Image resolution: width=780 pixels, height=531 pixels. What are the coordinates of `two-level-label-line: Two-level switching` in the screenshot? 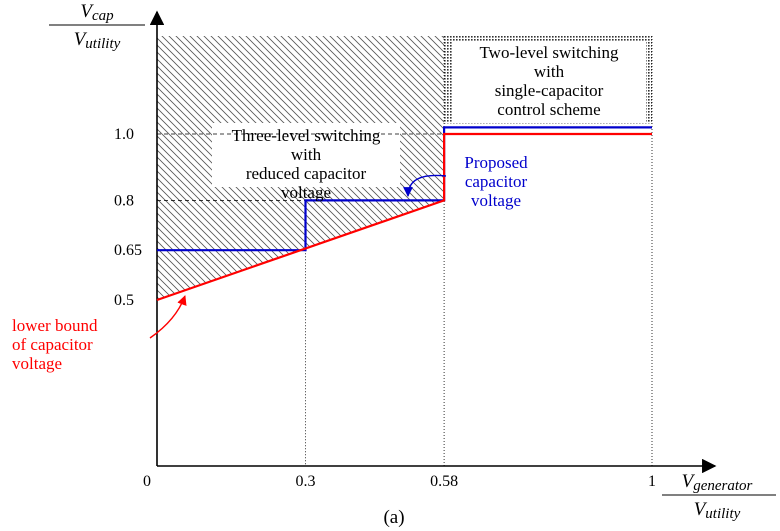 It's located at (549, 52).